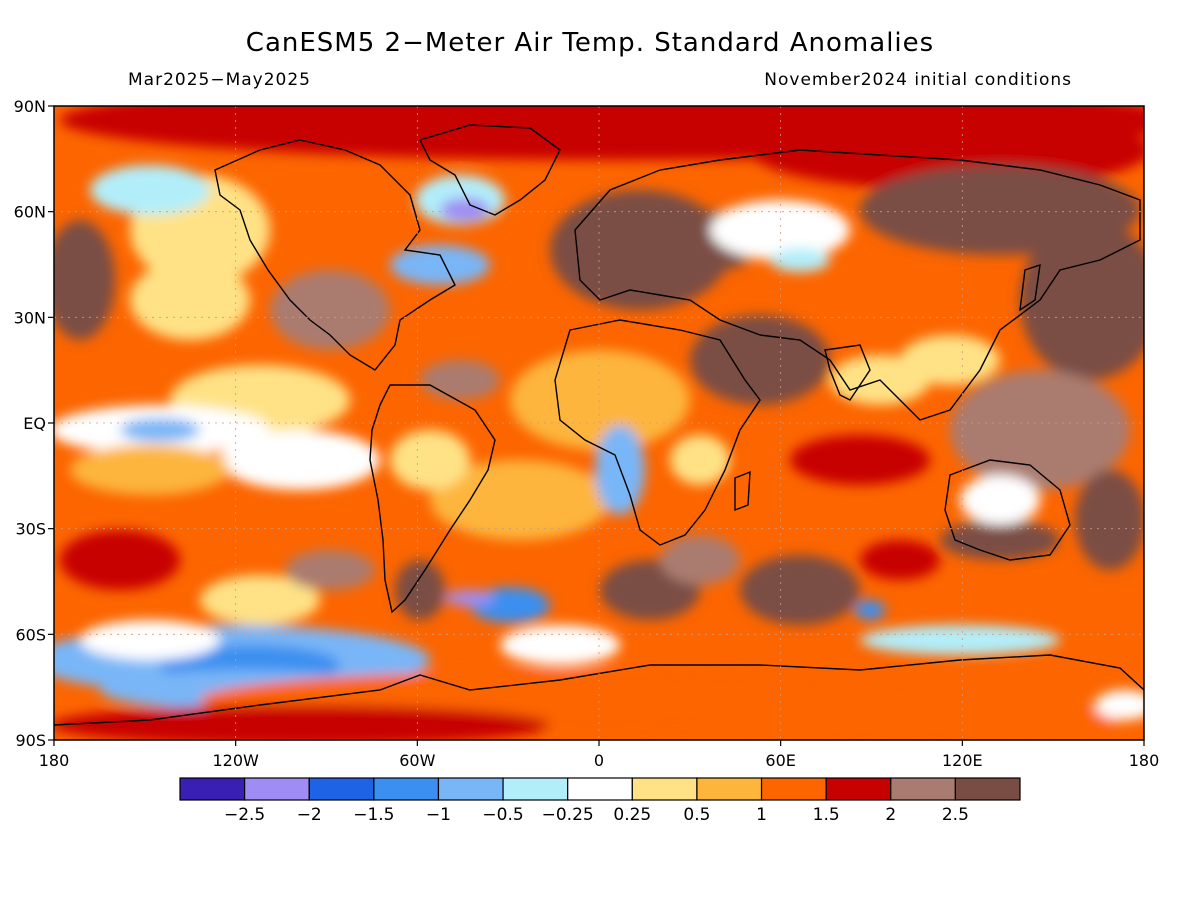 This screenshot has height=900, width=1200. What do you see at coordinates (219, 80) in the screenshot?
I see `forecast-period: Mar2025−May2025` at bounding box center [219, 80].